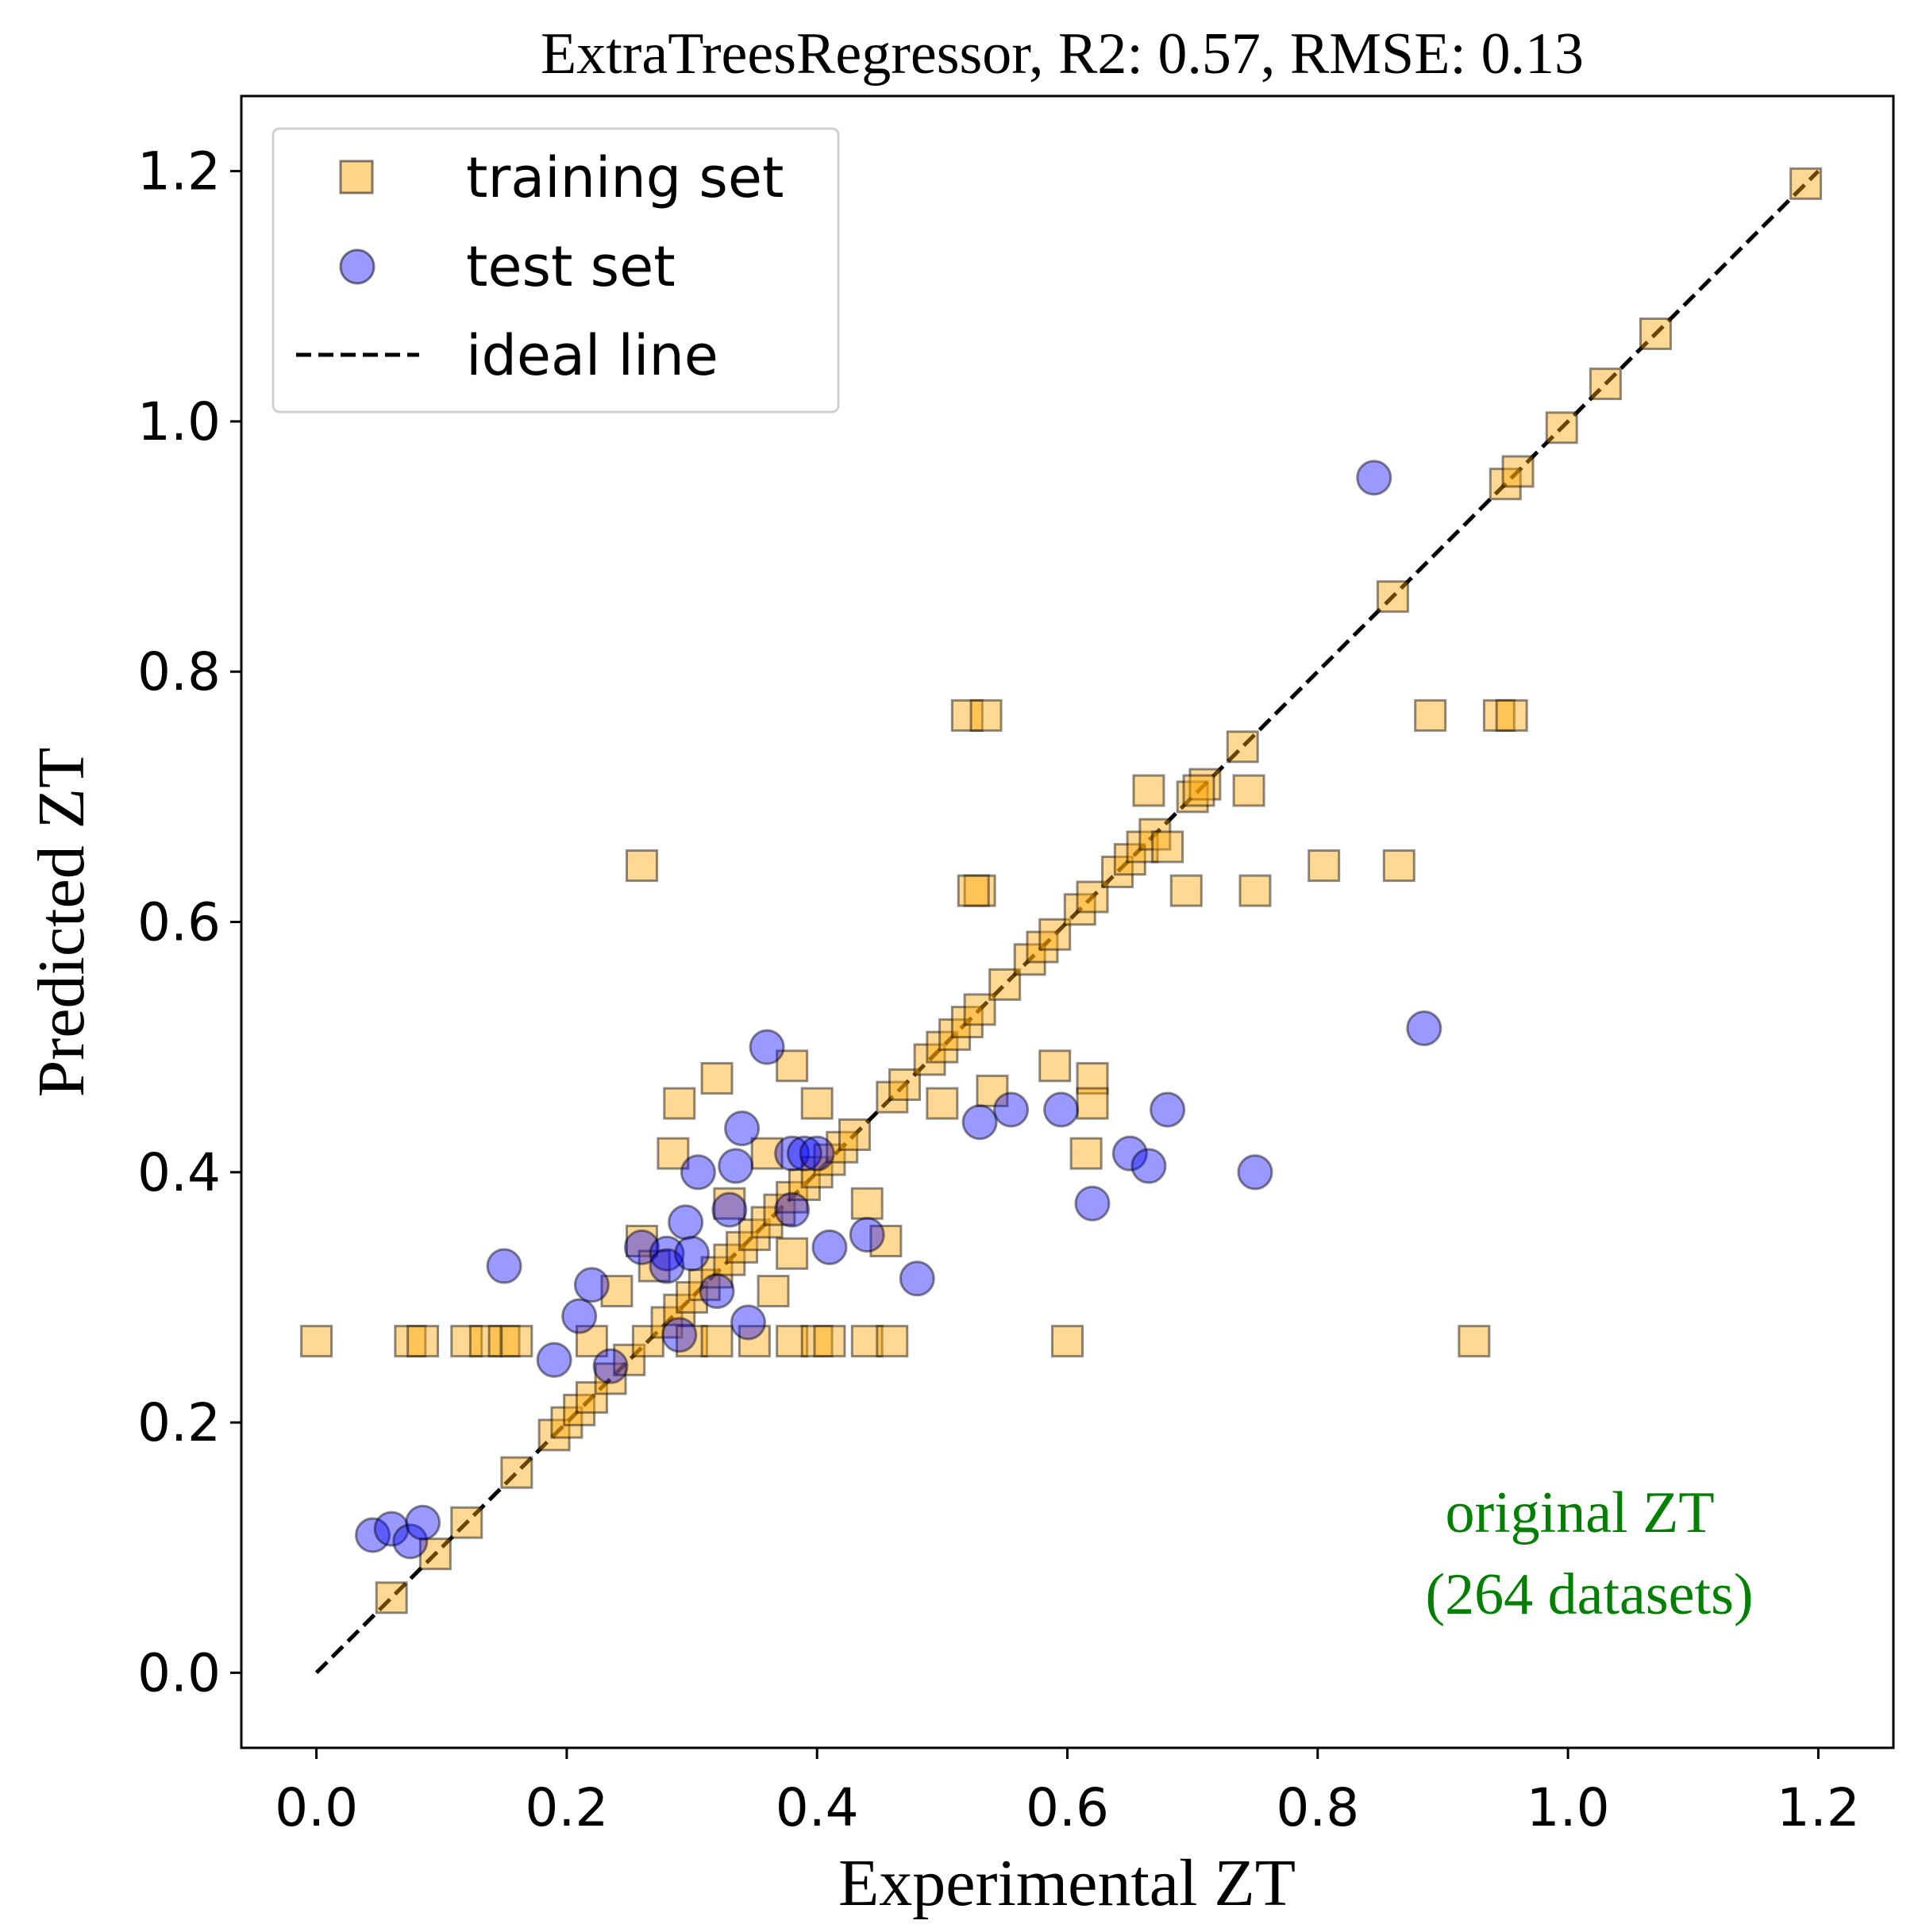 The image size is (1918, 1932). I want to click on y-tick-label: 0.4, so click(179, 1172).